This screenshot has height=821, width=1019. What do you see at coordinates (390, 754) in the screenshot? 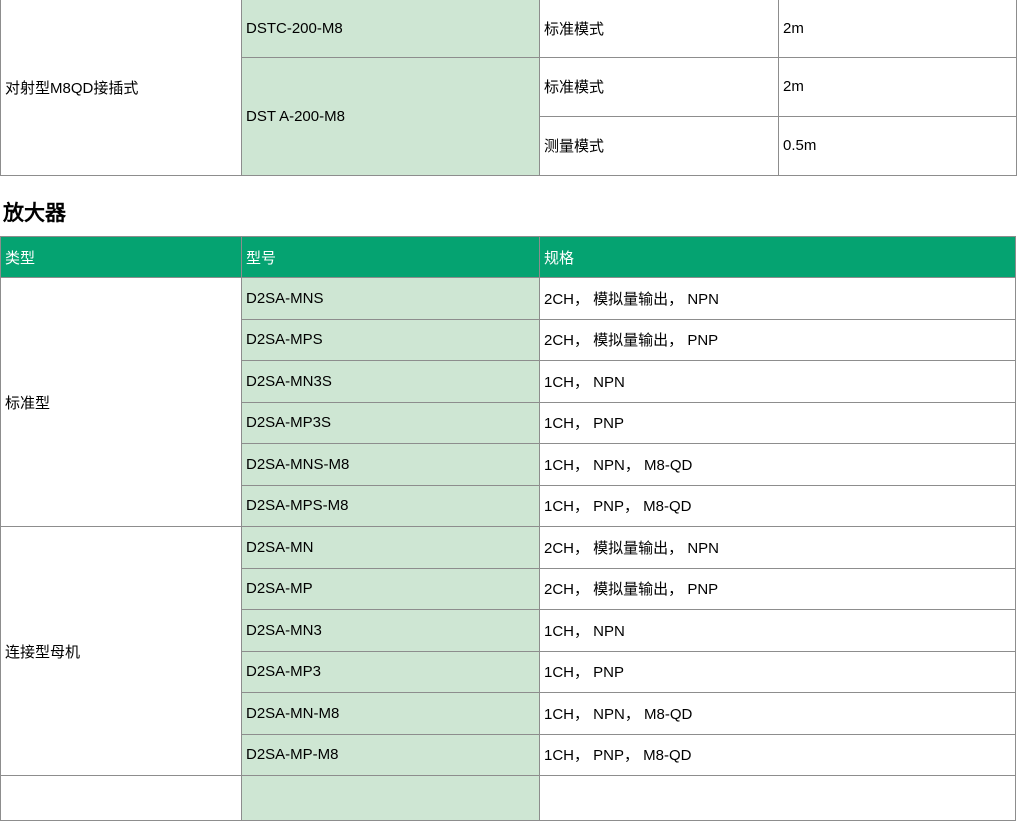
I see `cell-model: D2SA-MP-M8` at bounding box center [390, 754].